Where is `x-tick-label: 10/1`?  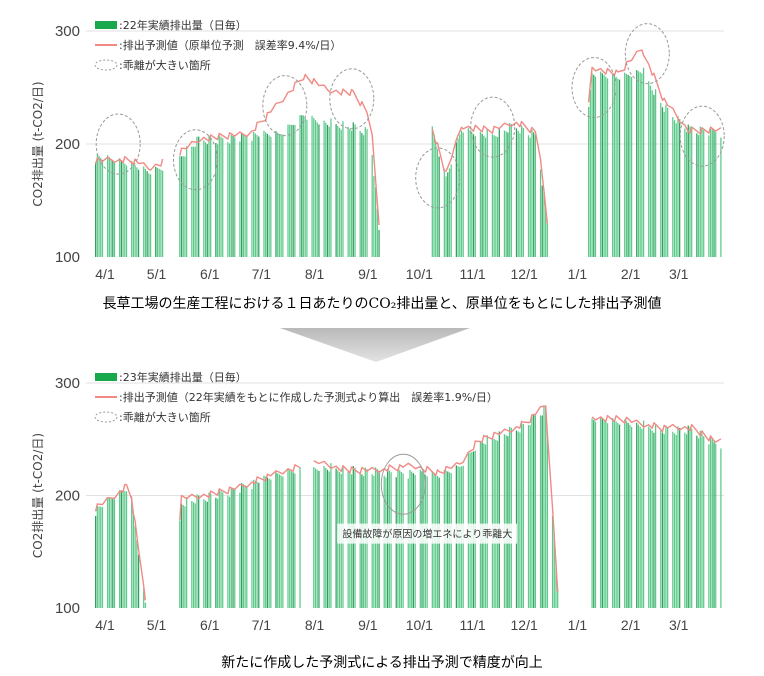
x-tick-label: 10/1 is located at coordinates (419, 274).